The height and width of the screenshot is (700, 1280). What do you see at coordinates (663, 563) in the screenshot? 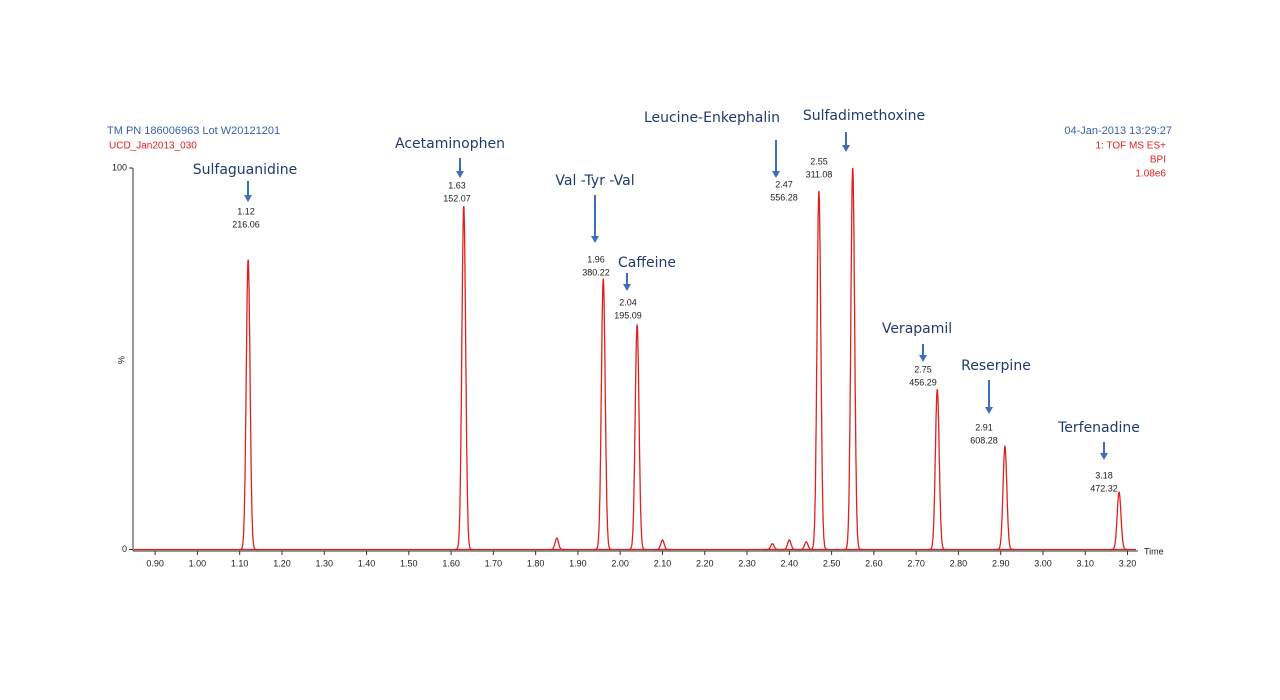
I see `x-tick-label: 2.10` at bounding box center [663, 563].